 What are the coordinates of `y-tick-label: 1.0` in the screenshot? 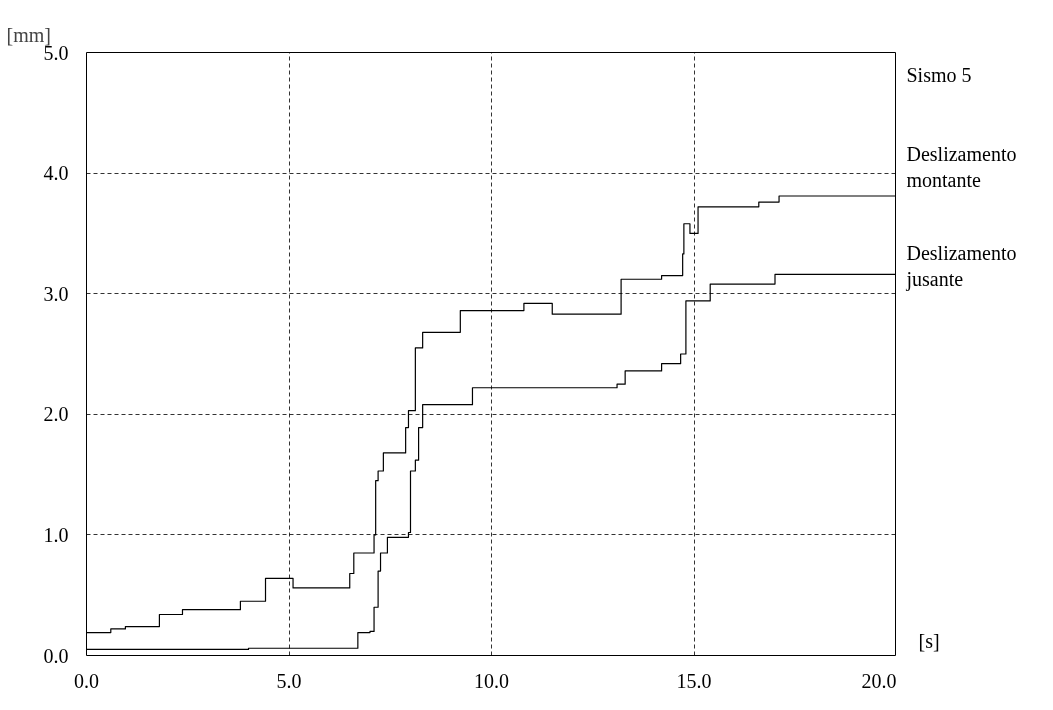 It's located at (56, 534).